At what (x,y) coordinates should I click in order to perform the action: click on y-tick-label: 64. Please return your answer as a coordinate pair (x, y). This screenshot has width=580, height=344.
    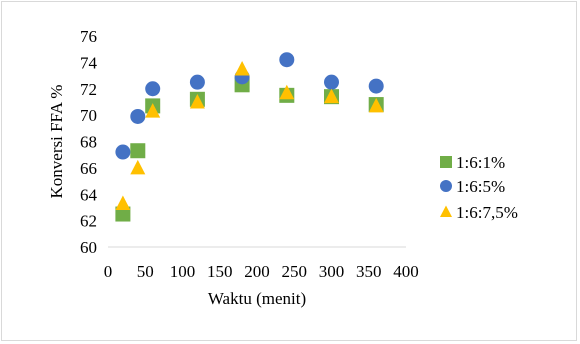
    Looking at the image, I should click on (89, 194).